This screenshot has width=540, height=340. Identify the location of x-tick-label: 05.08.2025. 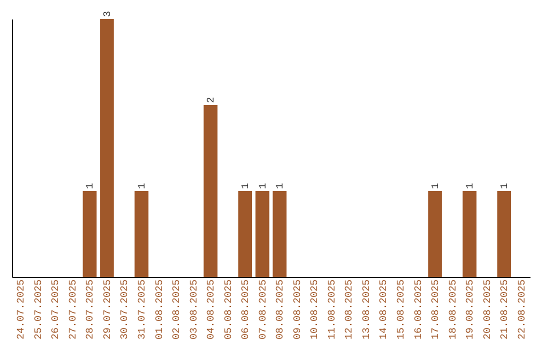
(229, 310).